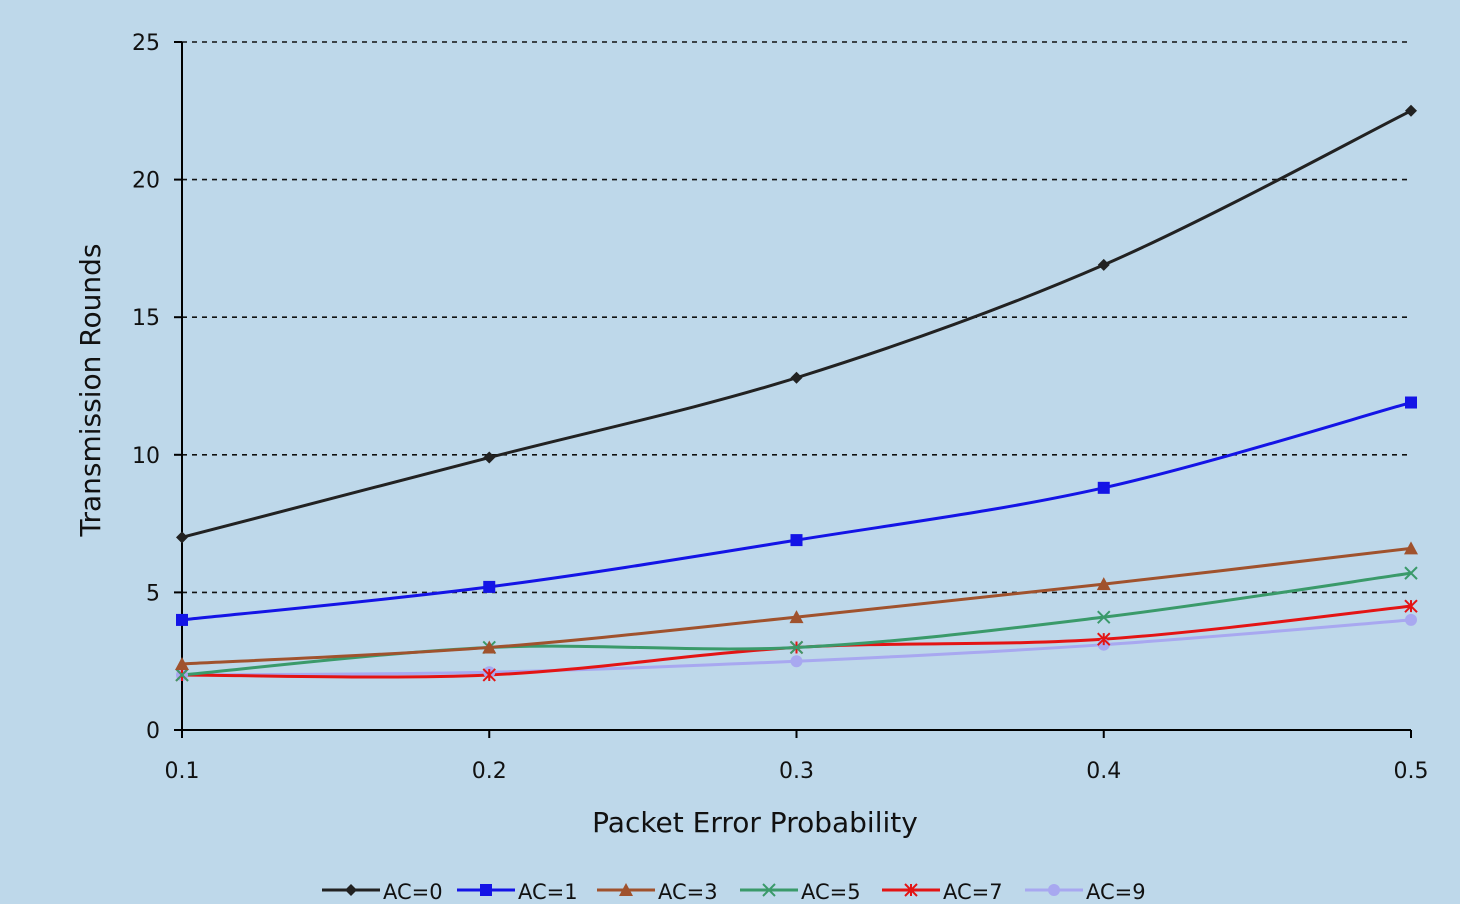 The image size is (1460, 904). What do you see at coordinates (688, 892) in the screenshot?
I see `legend-label: AC=3` at bounding box center [688, 892].